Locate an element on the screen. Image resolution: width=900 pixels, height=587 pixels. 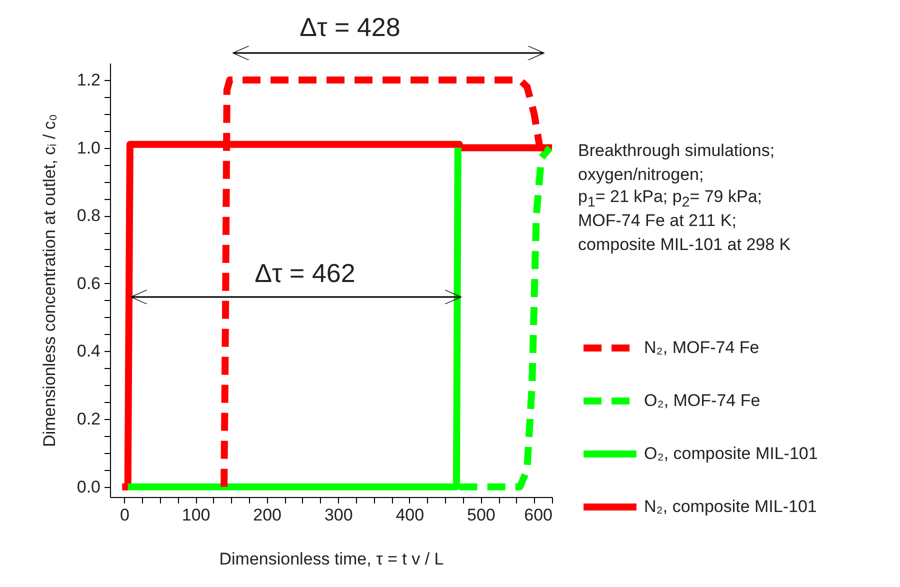
y-tick-label: 0.4 is located at coordinates (88, 351).